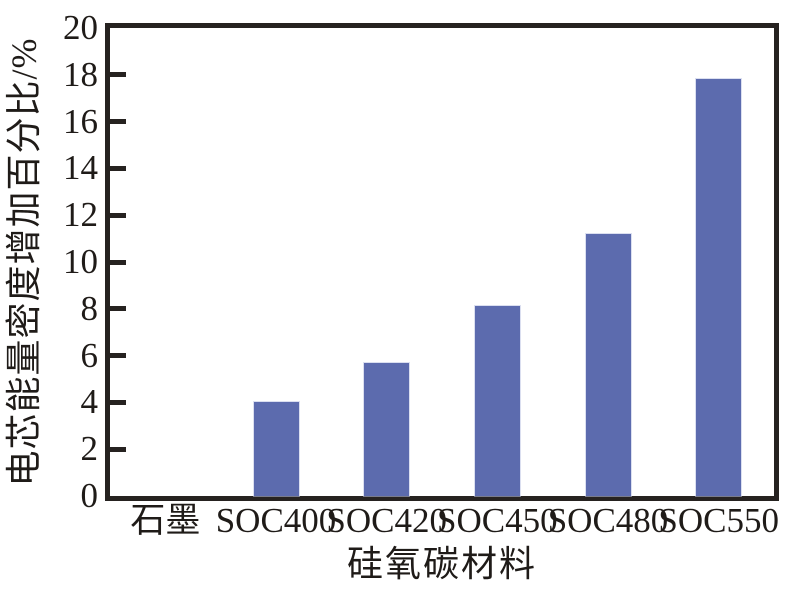 This screenshot has height=589, width=800. I want to click on y-tick-label: 16, so click(80, 121).